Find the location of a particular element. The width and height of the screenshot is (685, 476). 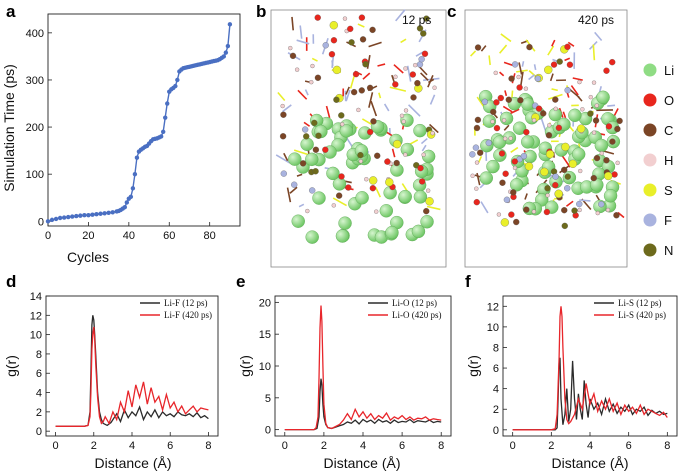

y-tick-label: 12 is located at coordinates (493, 307).